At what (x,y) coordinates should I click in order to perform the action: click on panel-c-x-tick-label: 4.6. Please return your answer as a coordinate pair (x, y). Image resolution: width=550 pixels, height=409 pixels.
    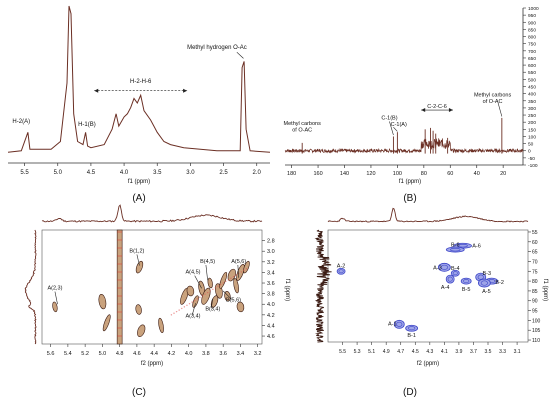
    Looking at the image, I should click on (137, 354).